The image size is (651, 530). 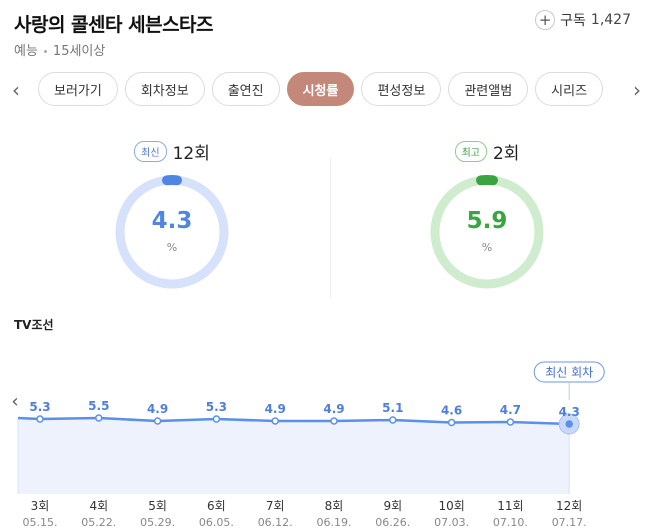 What do you see at coordinates (488, 89) in the screenshot?
I see `tab-albums: 관련앨범` at bounding box center [488, 89].